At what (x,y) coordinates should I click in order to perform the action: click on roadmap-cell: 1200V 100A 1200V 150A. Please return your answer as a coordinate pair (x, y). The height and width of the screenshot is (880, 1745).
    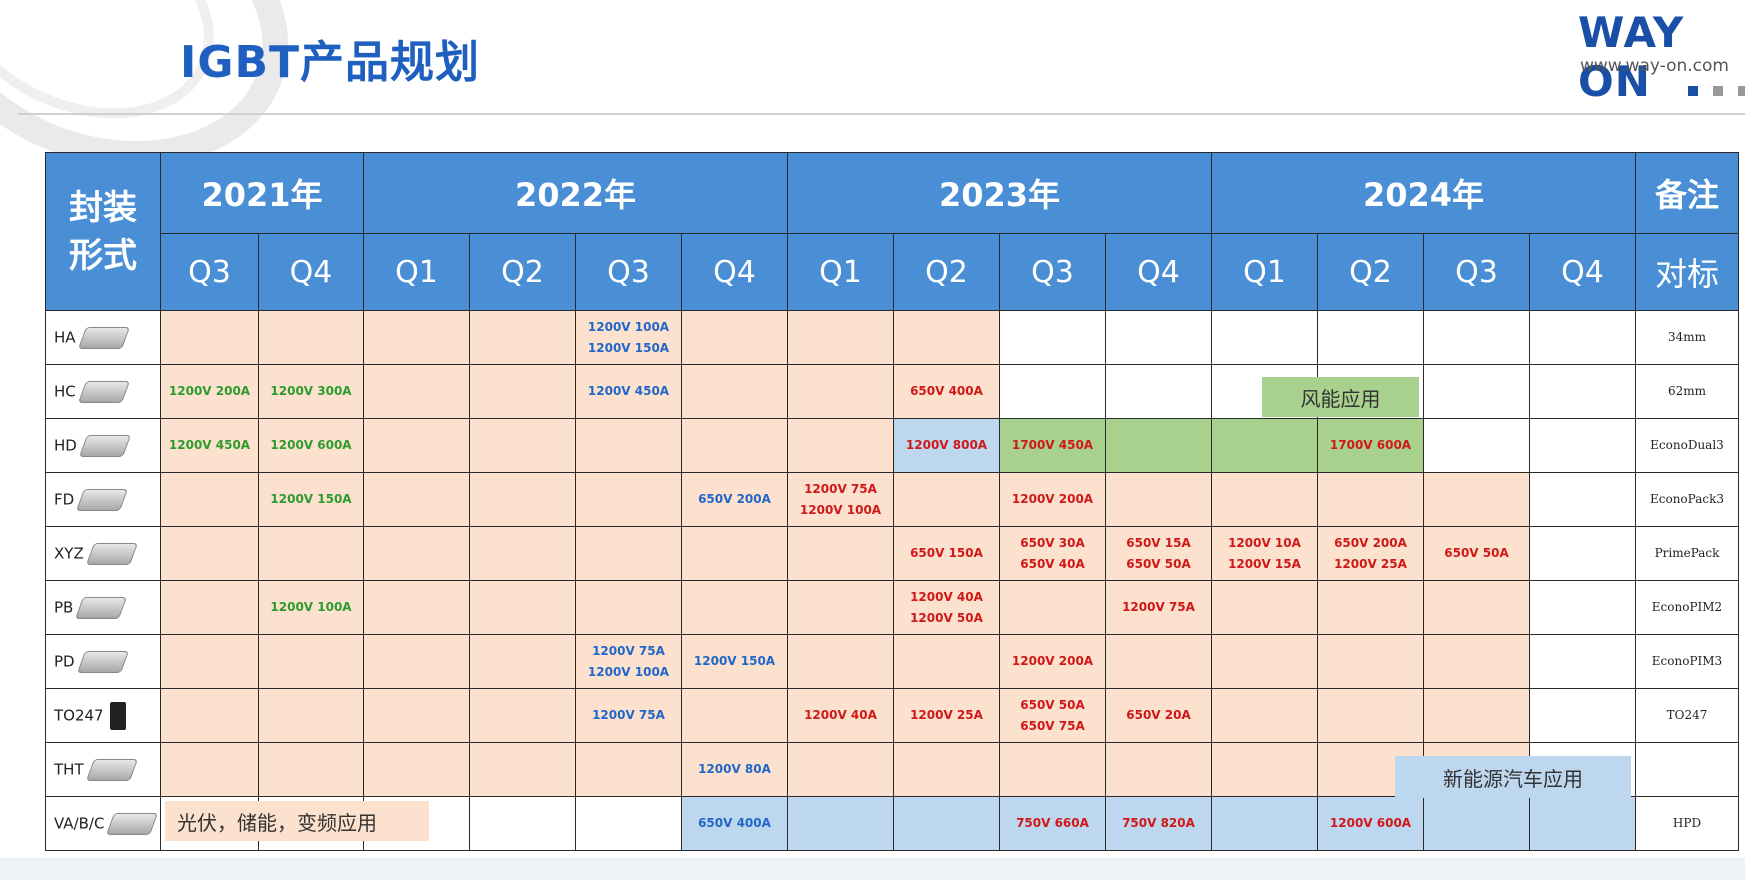
    Looking at the image, I should click on (628, 337).